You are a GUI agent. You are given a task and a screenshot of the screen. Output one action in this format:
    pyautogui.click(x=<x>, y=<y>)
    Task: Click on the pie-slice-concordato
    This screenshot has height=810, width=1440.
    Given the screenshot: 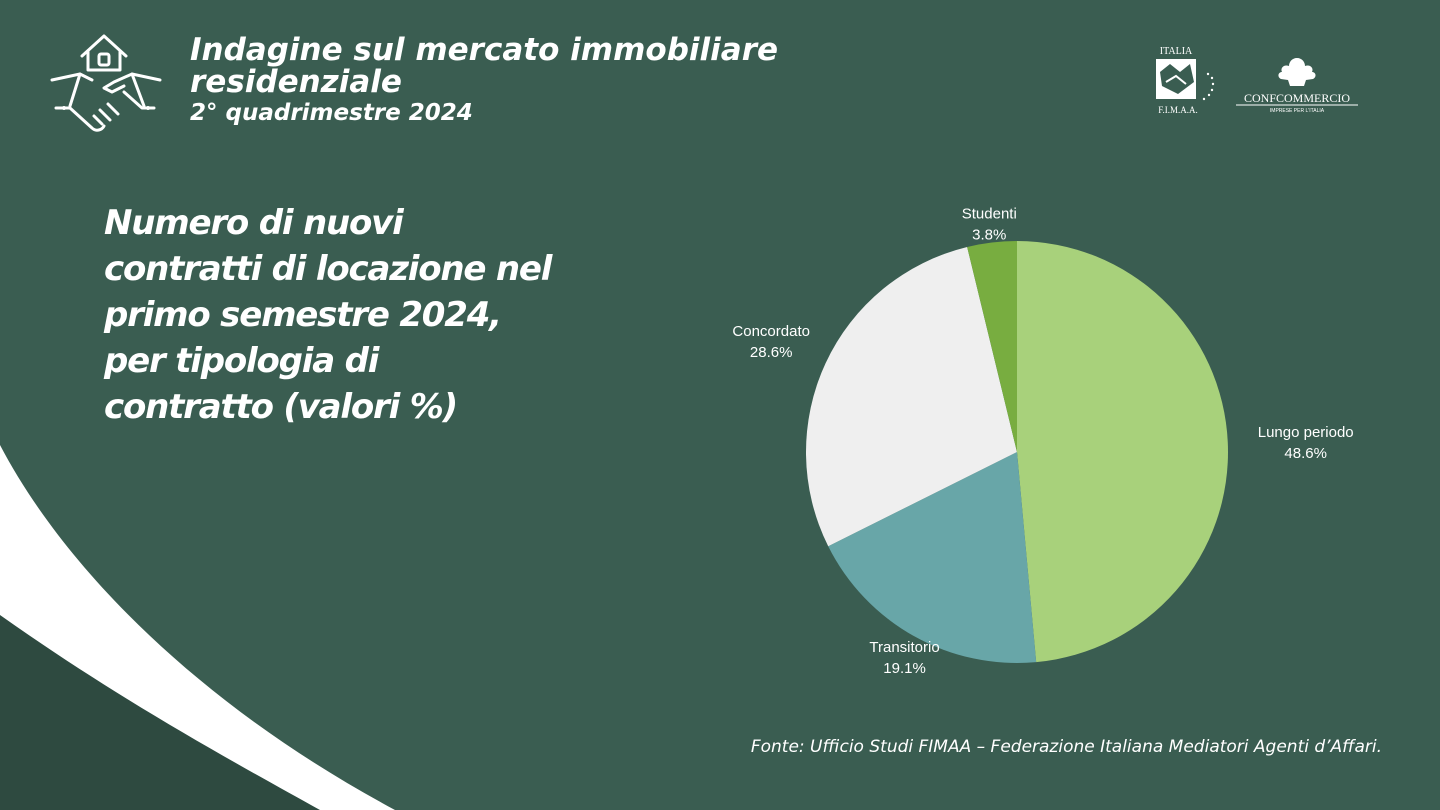 What is the action you would take?
    pyautogui.click(x=911, y=396)
    